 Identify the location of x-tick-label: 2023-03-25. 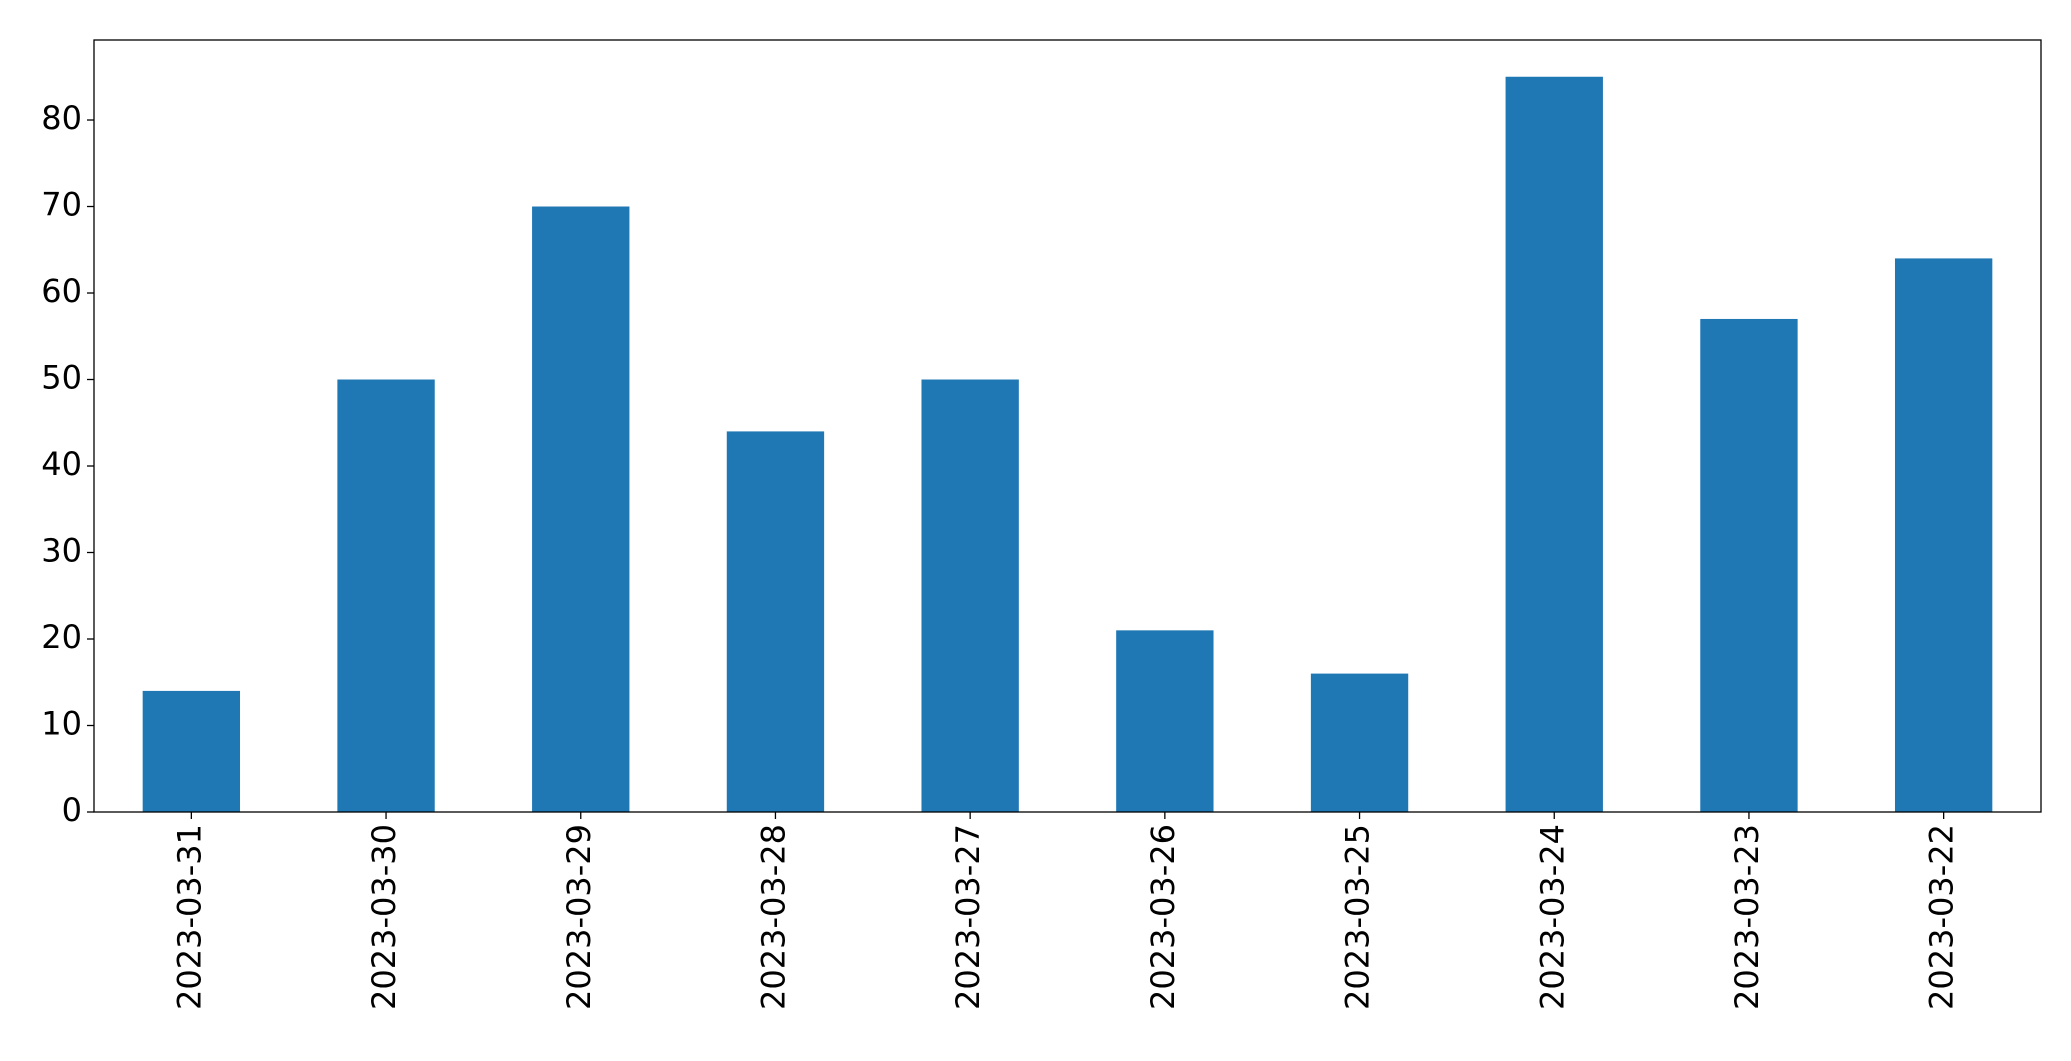
(1358, 917).